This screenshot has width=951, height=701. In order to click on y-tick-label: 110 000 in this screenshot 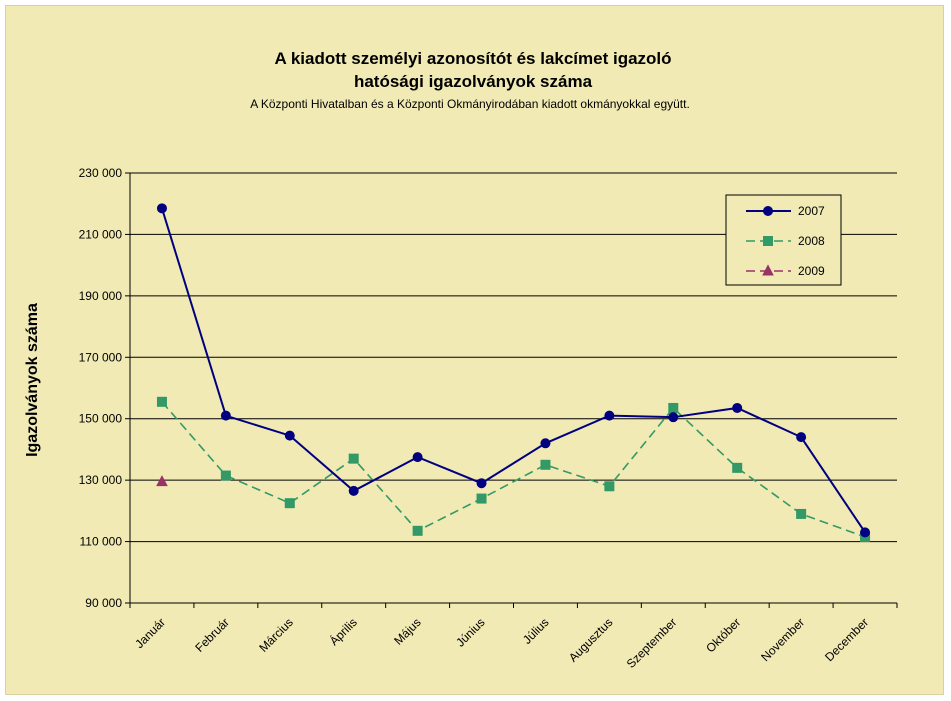, I will do `click(101, 542)`.